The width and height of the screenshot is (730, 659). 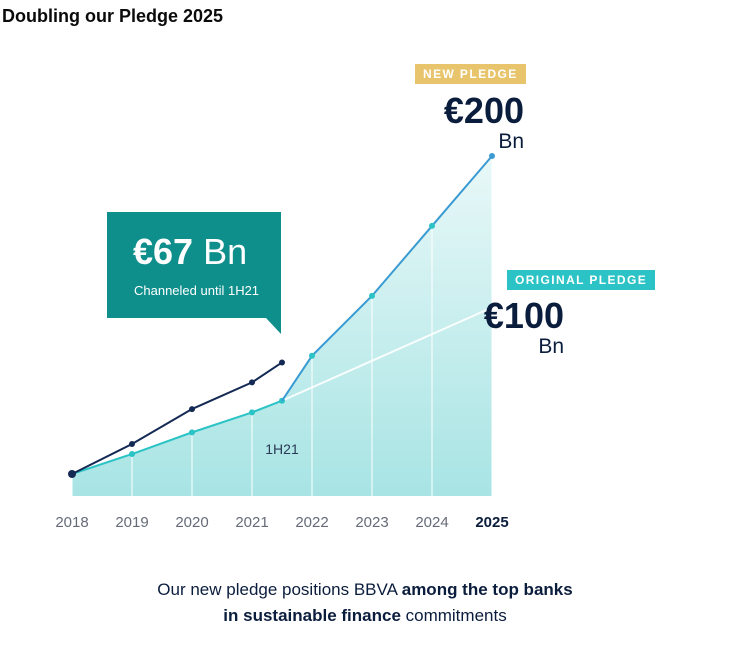 I want to click on x-tick-2025: 2025, so click(x=491, y=522).